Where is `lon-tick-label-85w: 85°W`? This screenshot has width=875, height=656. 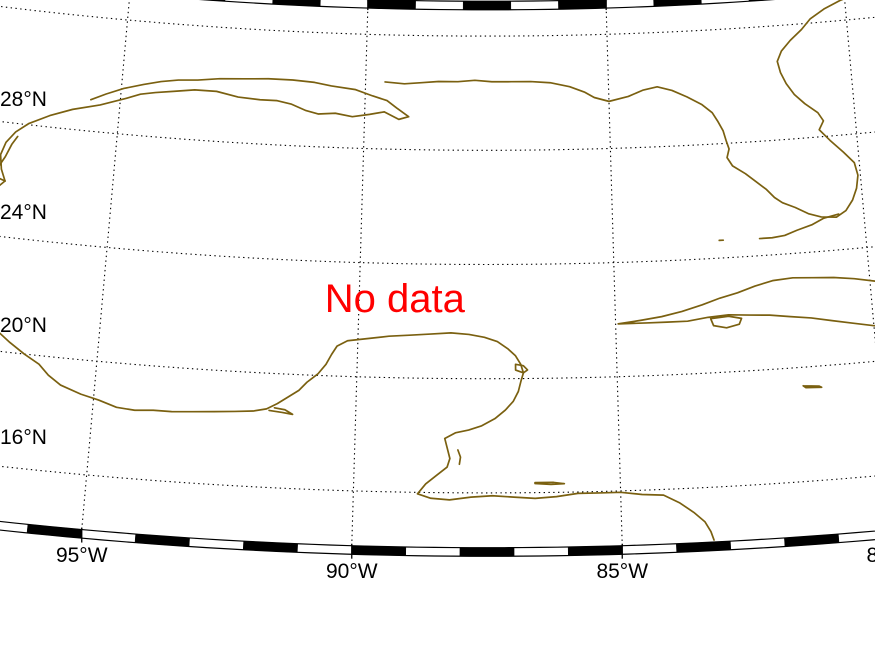 lon-tick-label-85w: 85°W is located at coordinates (622, 571).